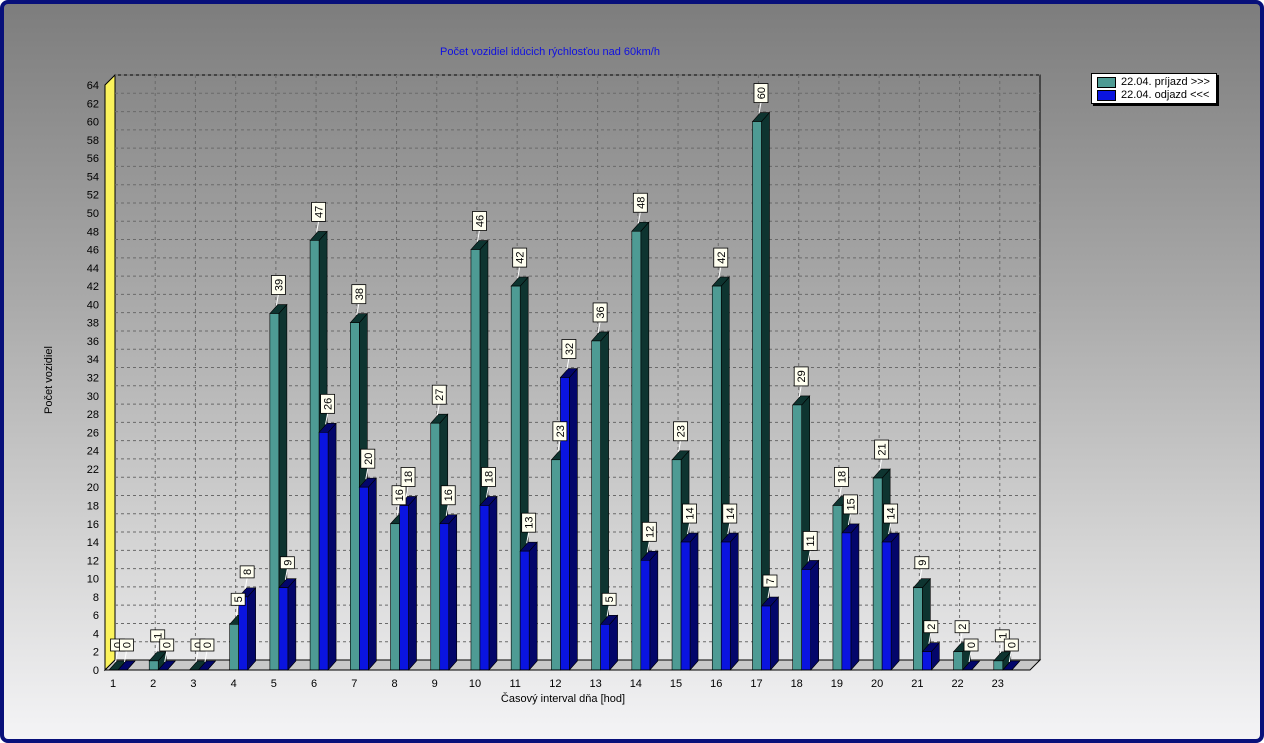 This screenshot has width=1264, height=743. I want to click on data-label-text: 8, so click(248, 572).